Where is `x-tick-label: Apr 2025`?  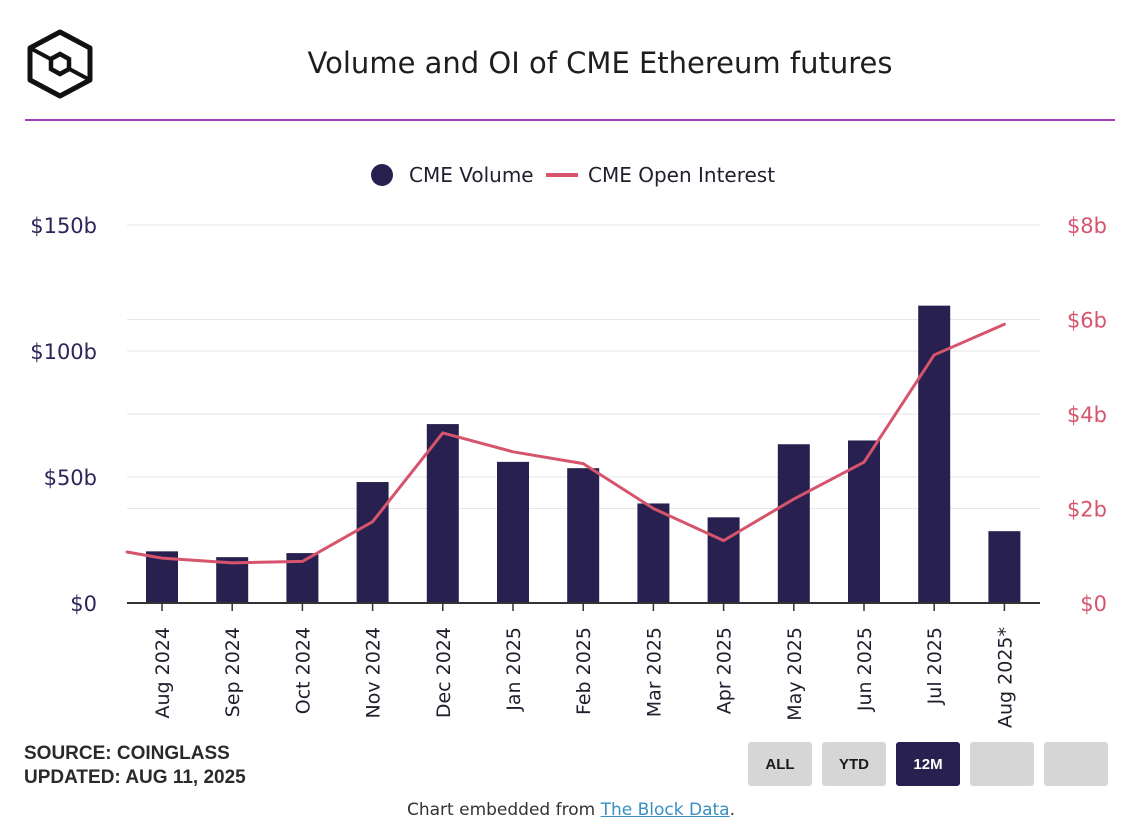
x-tick-label: Apr 2025 is located at coordinates (725, 670).